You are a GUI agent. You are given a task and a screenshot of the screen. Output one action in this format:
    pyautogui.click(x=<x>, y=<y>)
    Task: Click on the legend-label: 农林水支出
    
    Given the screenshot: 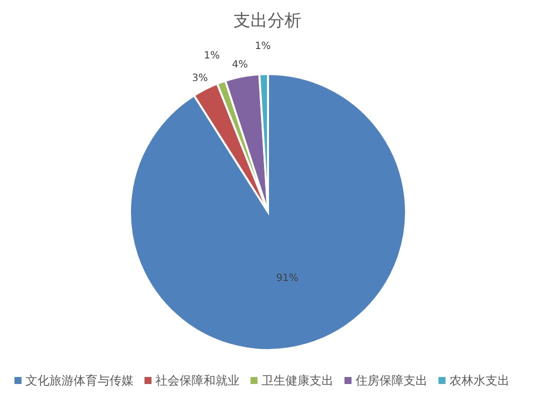 What is the action you would take?
    pyautogui.click(x=480, y=380)
    